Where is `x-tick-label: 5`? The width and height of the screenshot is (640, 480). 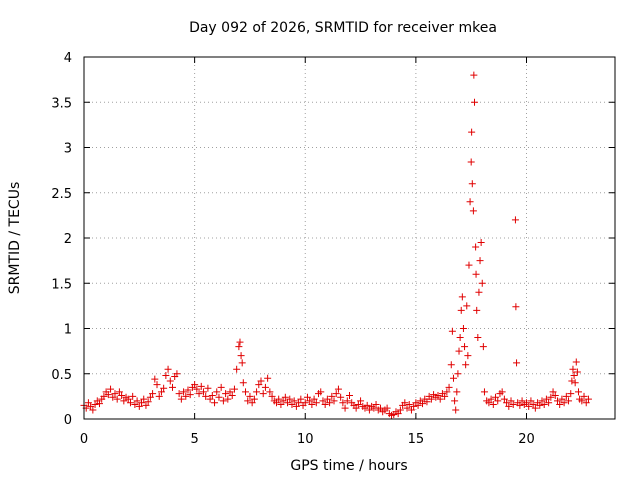
x-tick-label: 5 is located at coordinates (194, 439).